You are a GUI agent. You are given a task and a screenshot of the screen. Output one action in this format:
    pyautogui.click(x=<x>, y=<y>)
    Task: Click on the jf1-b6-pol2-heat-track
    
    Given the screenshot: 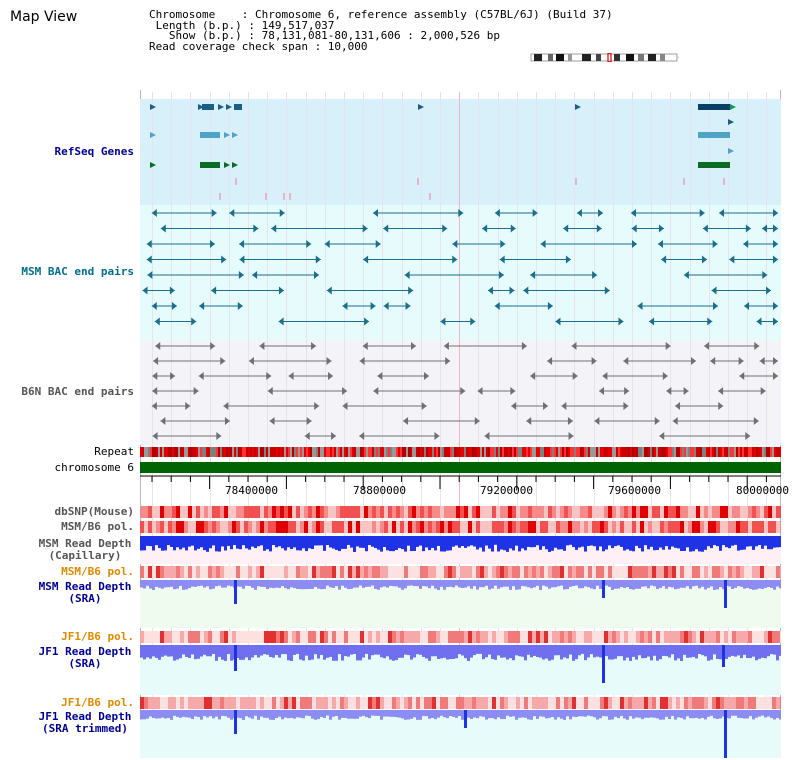 What is the action you would take?
    pyautogui.click(x=460, y=703)
    